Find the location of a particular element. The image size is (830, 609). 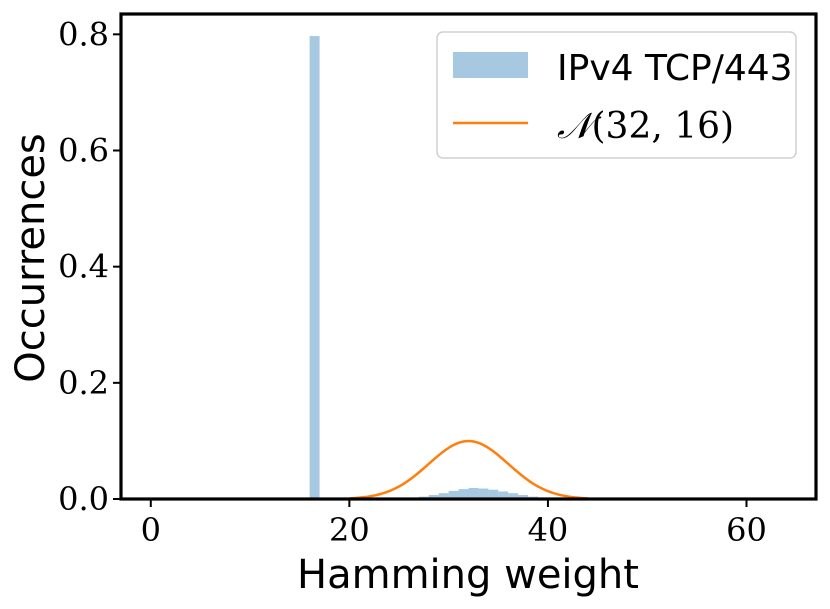

x-tick-label: 40 is located at coordinates (548, 530).